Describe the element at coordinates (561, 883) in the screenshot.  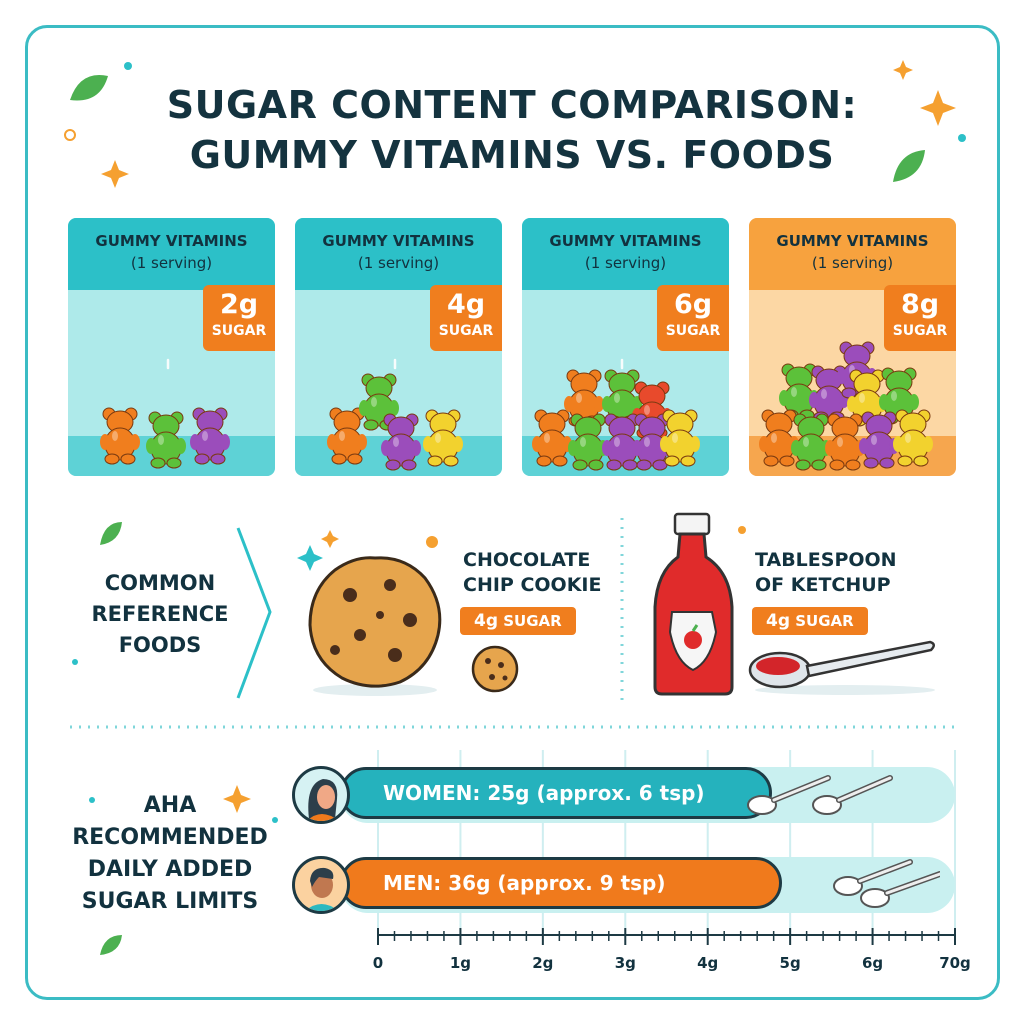
I see `men-limit-bar: MEN: 36g (approx. 9 tsp)` at that location.